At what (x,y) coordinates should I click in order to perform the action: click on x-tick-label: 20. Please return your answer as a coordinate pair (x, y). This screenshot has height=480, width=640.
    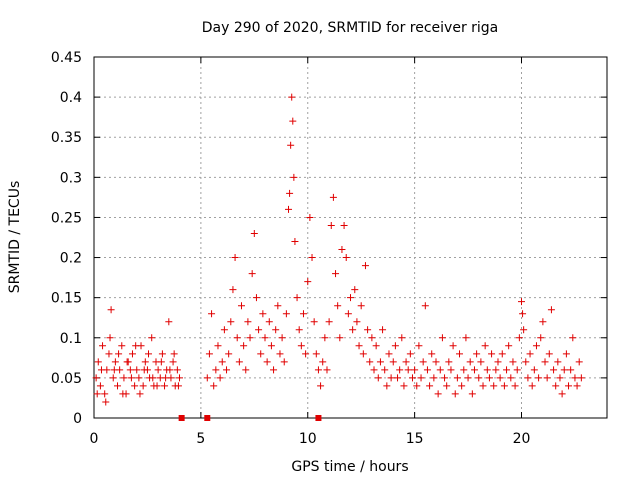
    Looking at the image, I should click on (522, 439).